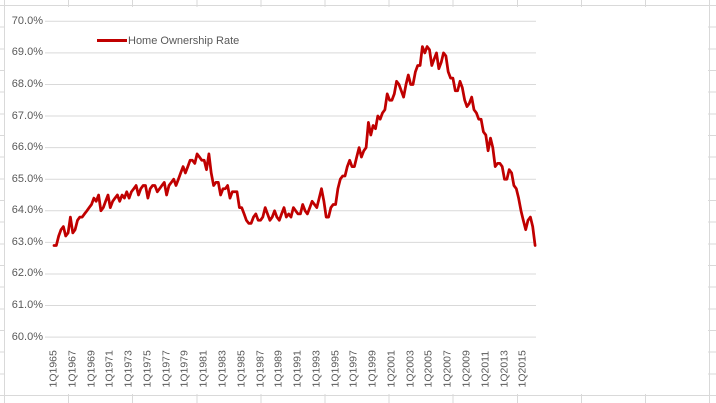 Image resolution: width=716 pixels, height=403 pixels. Describe the element at coordinates (166, 368) in the screenshot. I see `x-axis-tick-label: 1Q1977` at that location.